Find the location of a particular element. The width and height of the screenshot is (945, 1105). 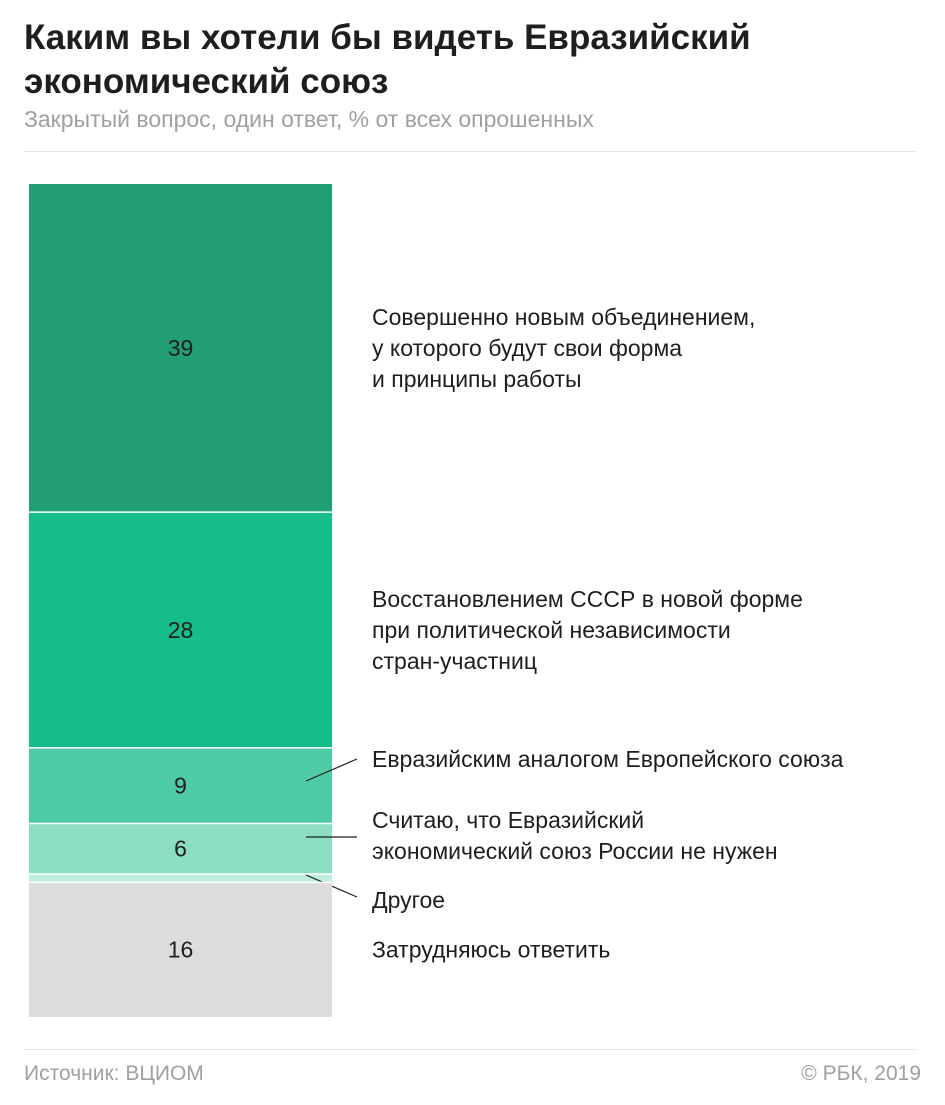

category-label-line: Евразийским аналогом Европейского союза is located at coordinates (608, 759).